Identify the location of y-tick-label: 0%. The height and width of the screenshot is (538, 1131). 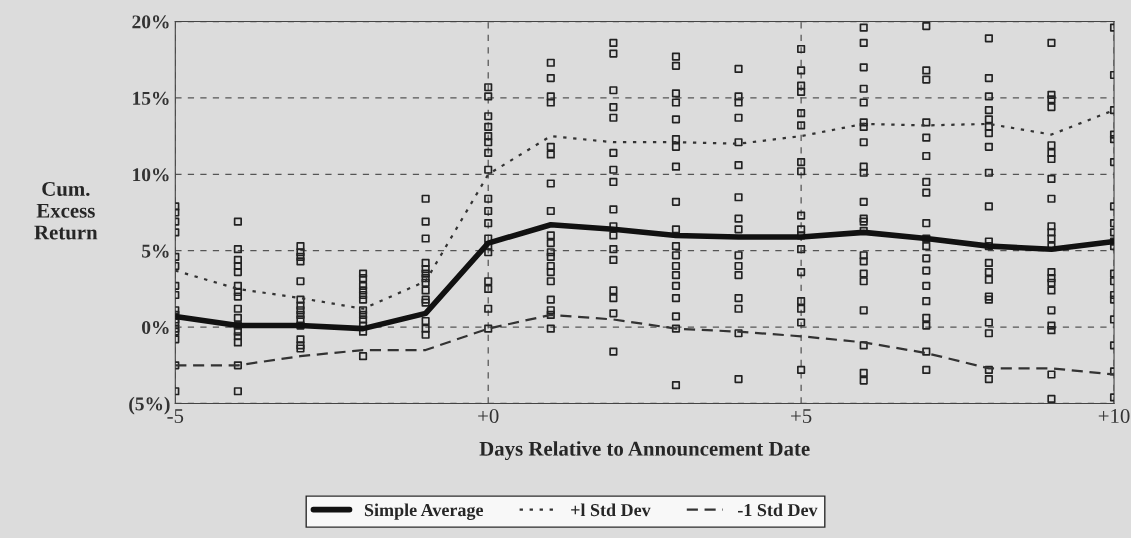
(155, 327).